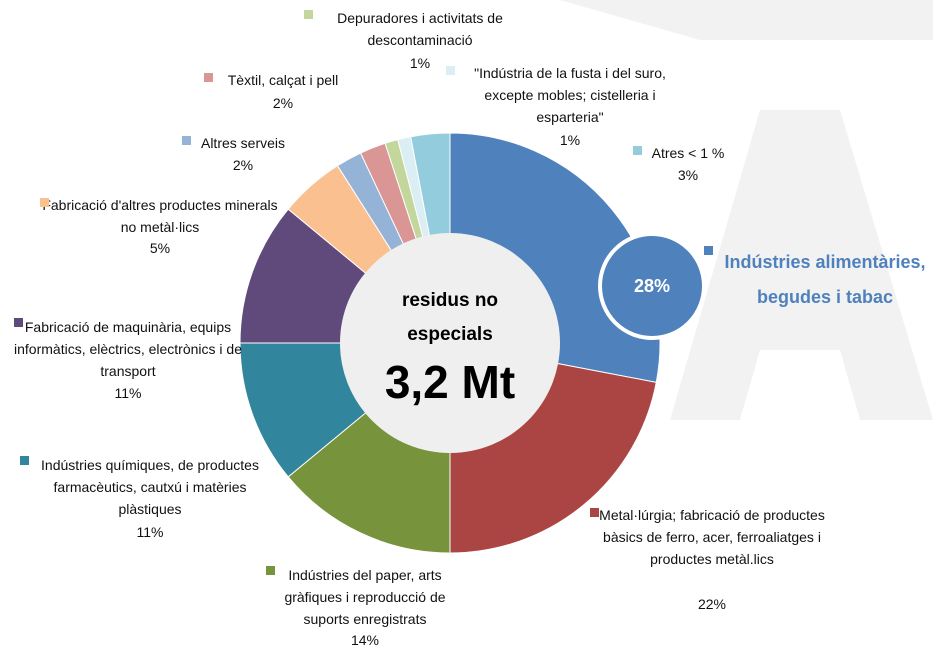  What do you see at coordinates (160, 248) in the screenshot?
I see `value-label: 5%` at bounding box center [160, 248].